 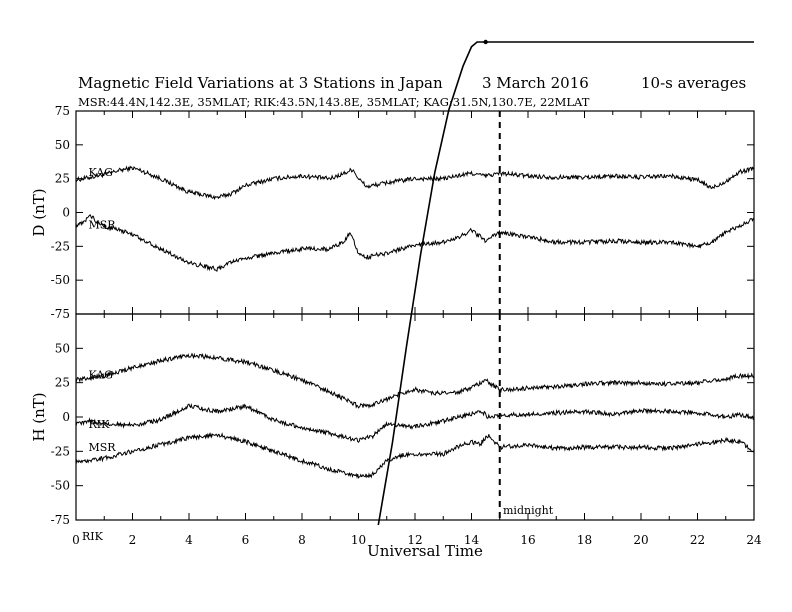 What do you see at coordinates (302, 540) in the screenshot?
I see `x-tick-label: 8` at bounding box center [302, 540].